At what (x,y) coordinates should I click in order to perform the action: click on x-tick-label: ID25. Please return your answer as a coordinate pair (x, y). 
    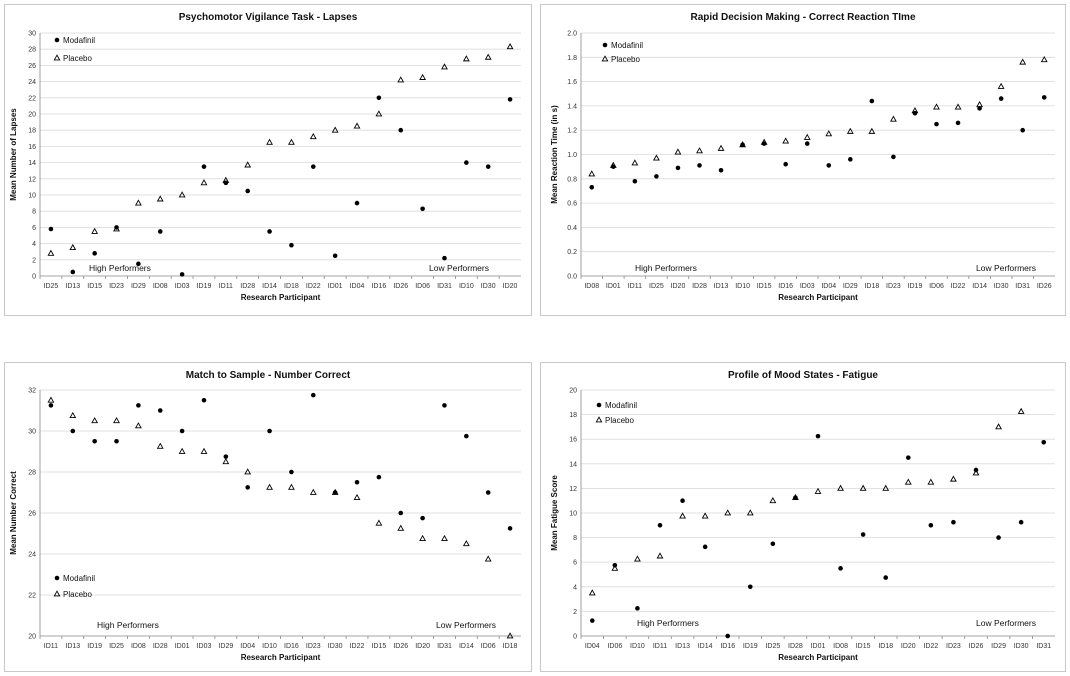
    Looking at the image, I should click on (116, 646).